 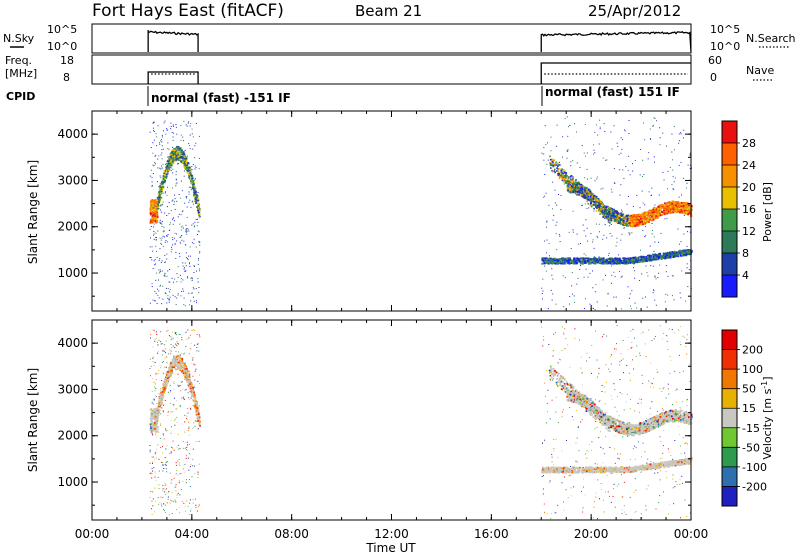 What do you see at coordinates (19, 38) in the screenshot?
I see `nsky-label: N.Sky` at bounding box center [19, 38].